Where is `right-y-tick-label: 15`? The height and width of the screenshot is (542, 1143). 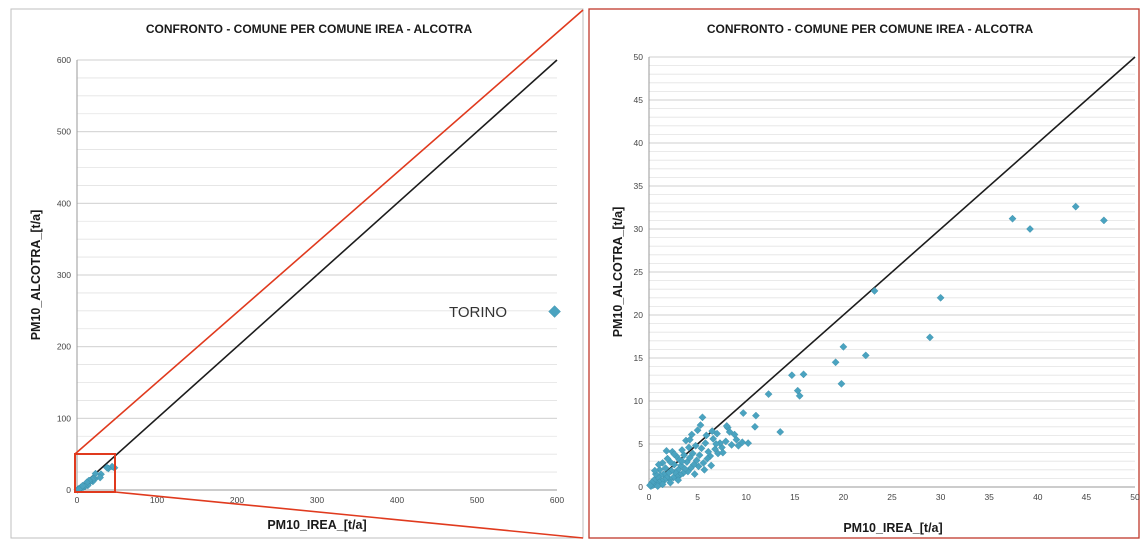
right-y-tick-label: 15 is located at coordinates (639, 358).